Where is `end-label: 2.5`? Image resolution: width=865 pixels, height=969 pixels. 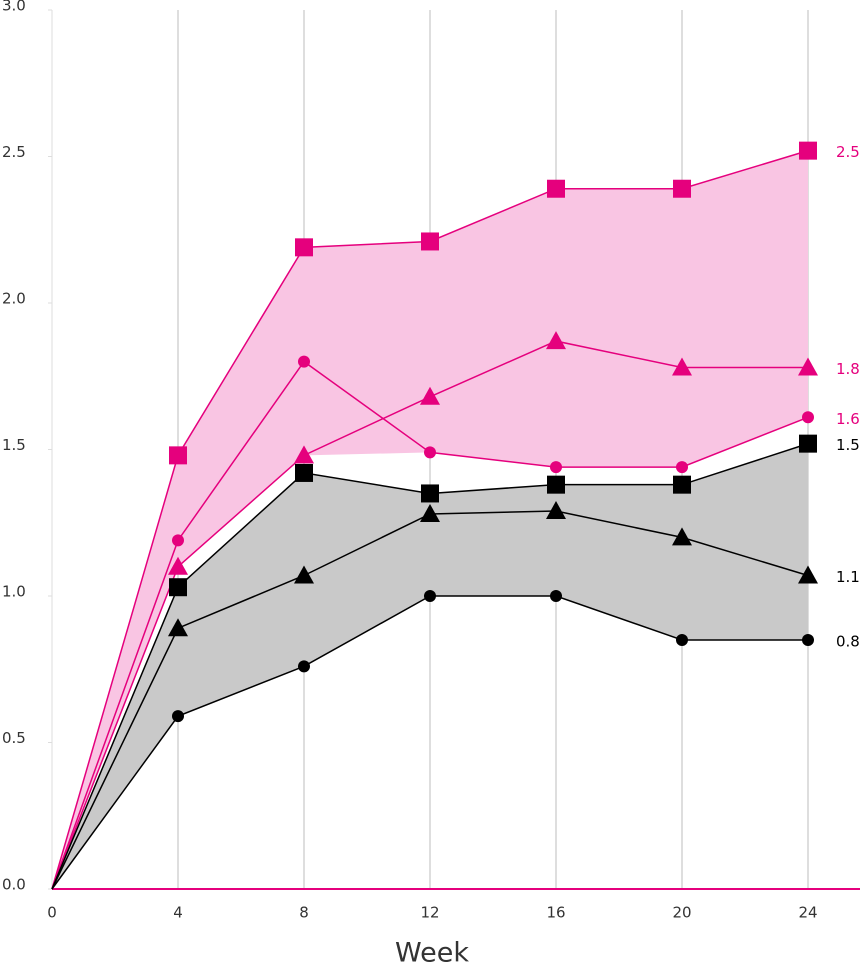
end-label: 2.5 is located at coordinates (848, 152).